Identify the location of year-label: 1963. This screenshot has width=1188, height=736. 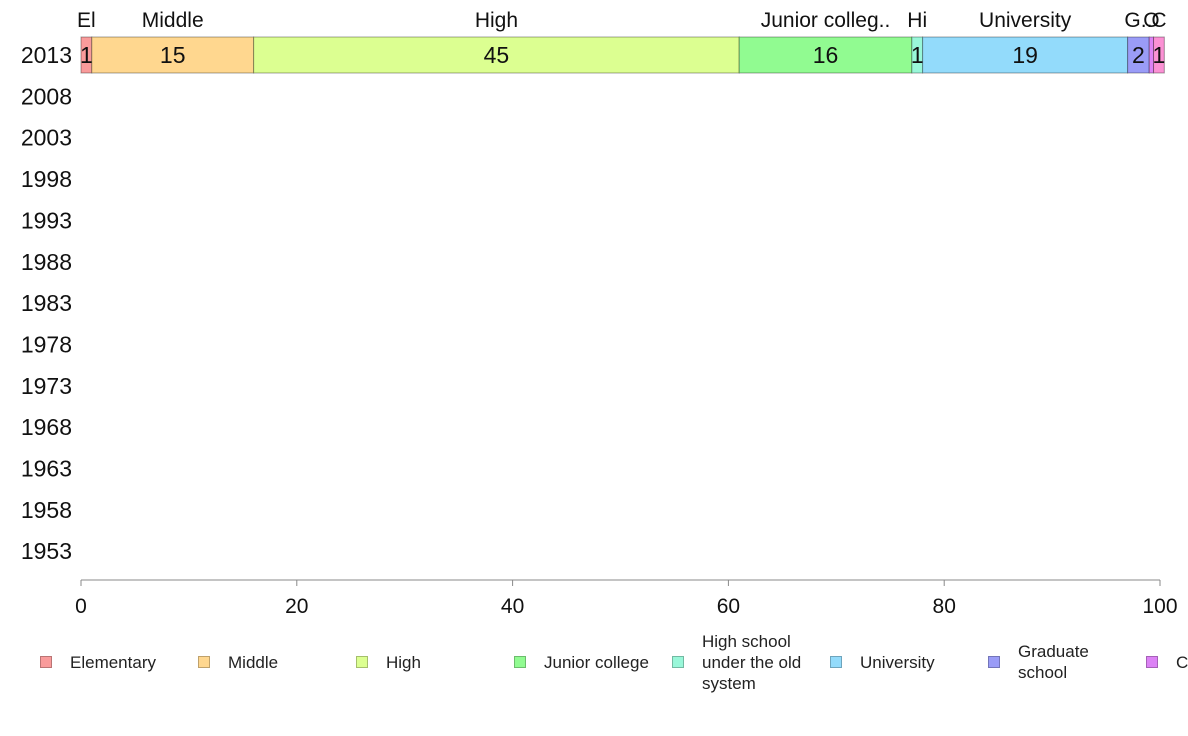
(46, 469).